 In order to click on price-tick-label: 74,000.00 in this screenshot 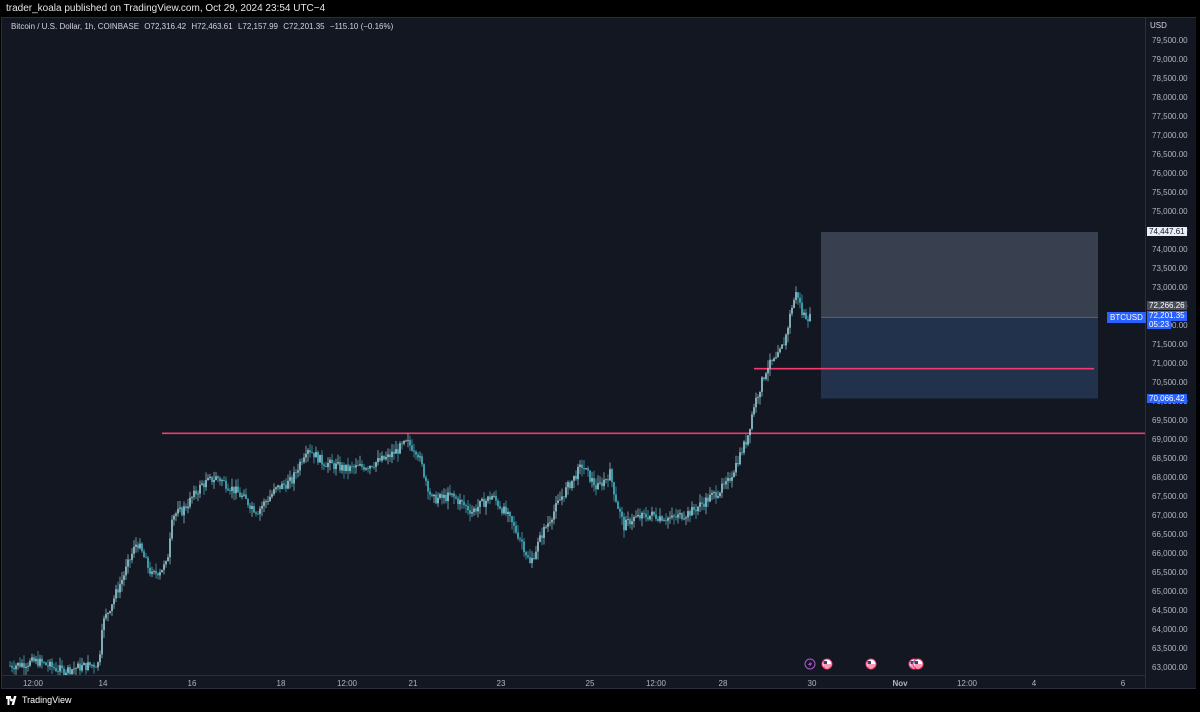, I will do `click(1170, 249)`.